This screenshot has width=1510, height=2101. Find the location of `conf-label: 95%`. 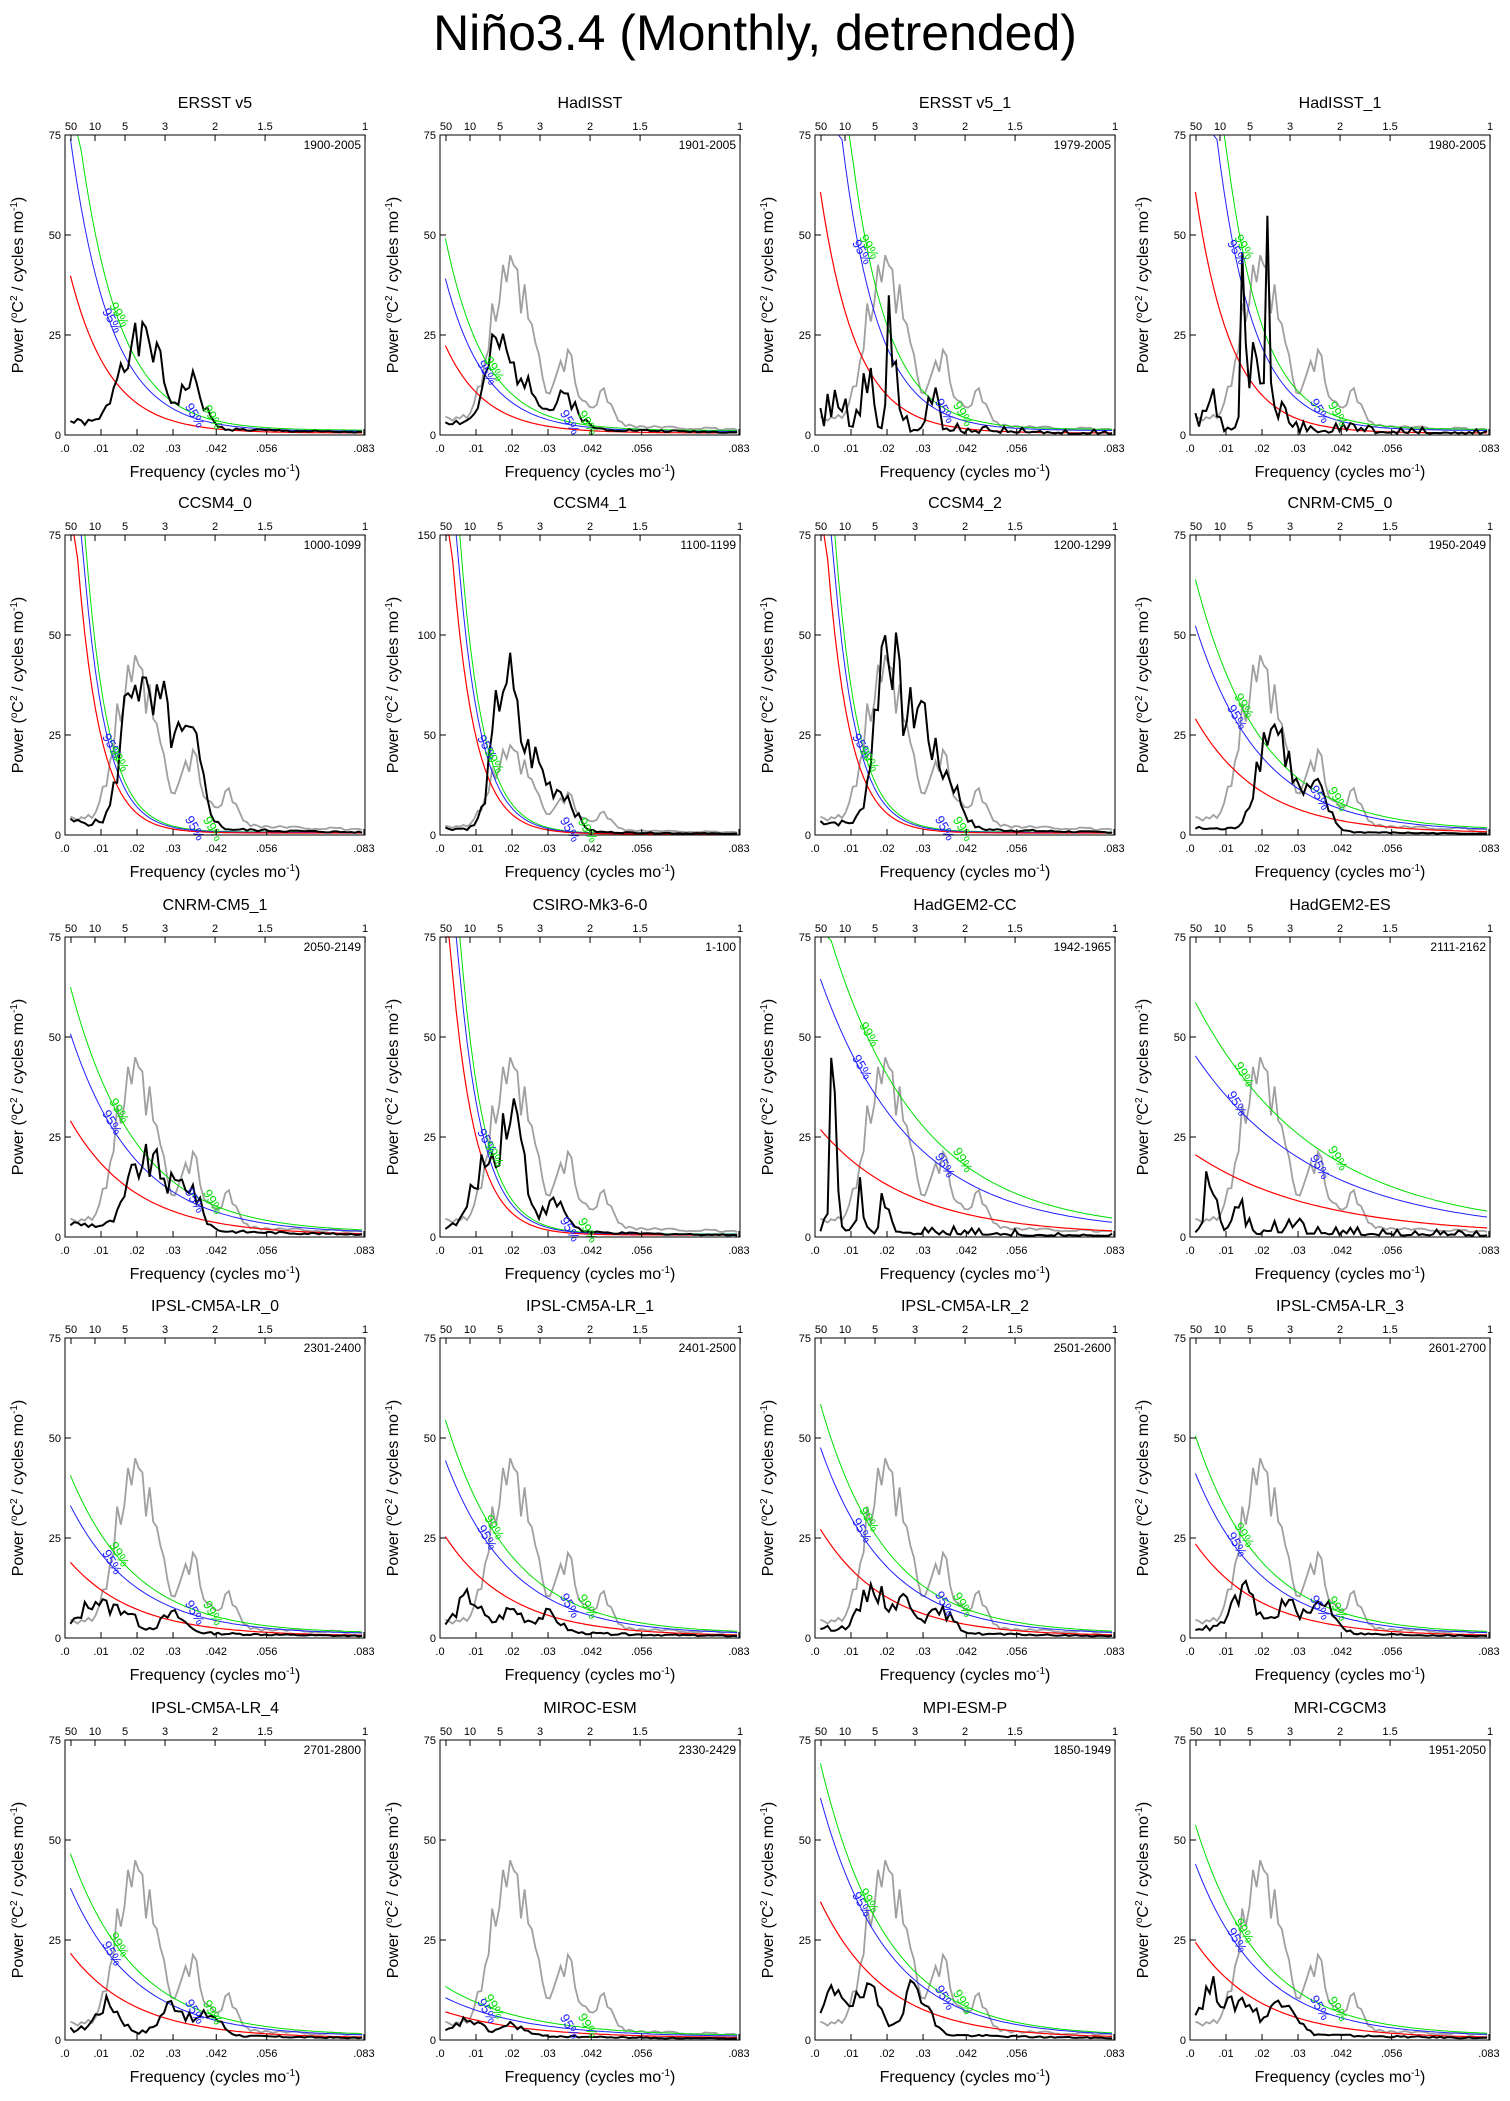

conf-label: 95% is located at coordinates (1237, 1103).